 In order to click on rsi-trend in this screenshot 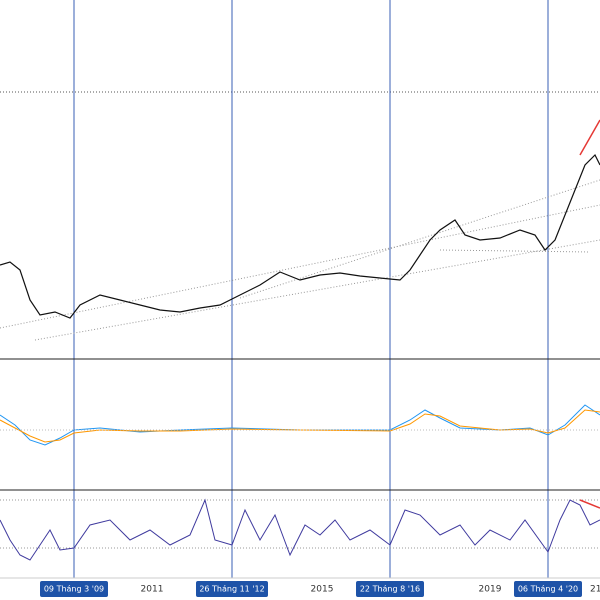, I will do `click(589, 504)`.